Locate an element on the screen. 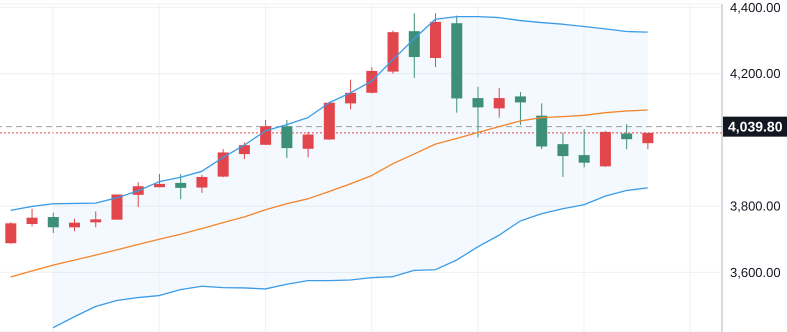 The height and width of the screenshot is (332, 787). y-tick-label: 3,800.00 is located at coordinates (755, 206).